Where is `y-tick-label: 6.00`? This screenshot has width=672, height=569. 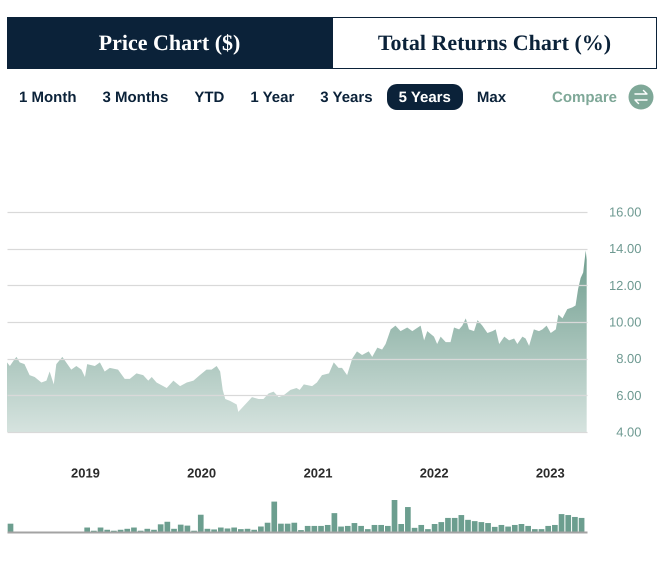 y-tick-label: 6.00 is located at coordinates (629, 395).